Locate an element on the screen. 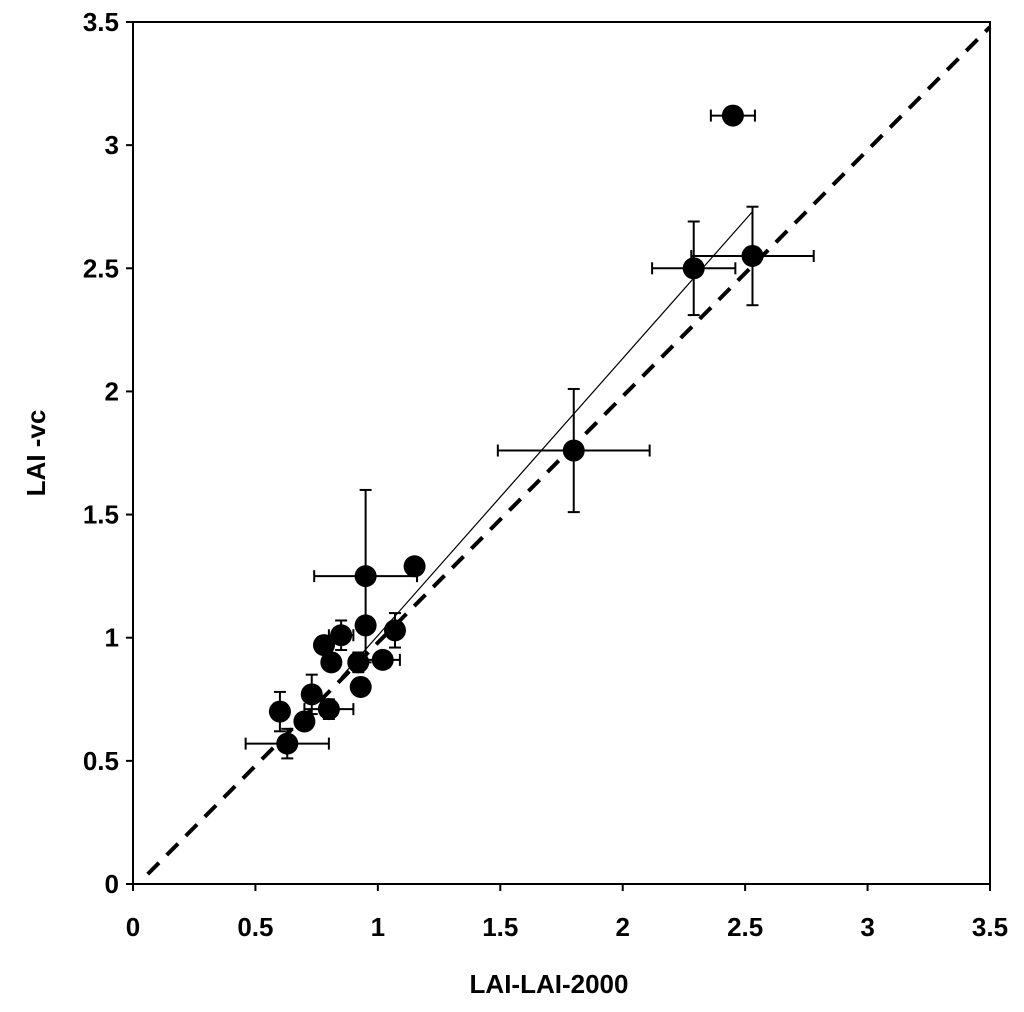 This screenshot has height=1012, width=1024. y-tick-label: 1.5 is located at coordinates (101, 515).